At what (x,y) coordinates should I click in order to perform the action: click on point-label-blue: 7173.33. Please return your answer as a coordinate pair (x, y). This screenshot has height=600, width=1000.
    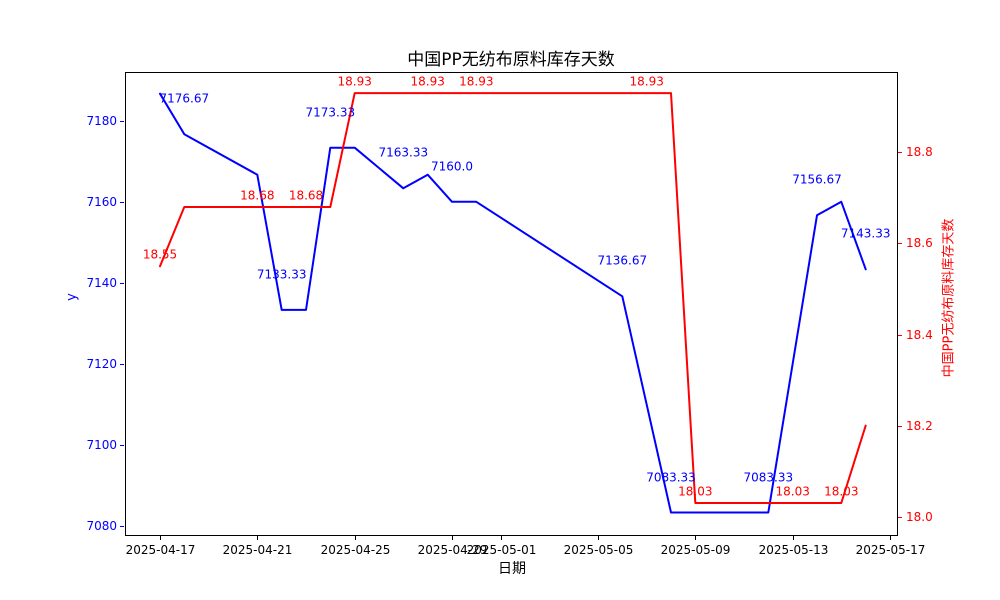
    Looking at the image, I should click on (330, 112).